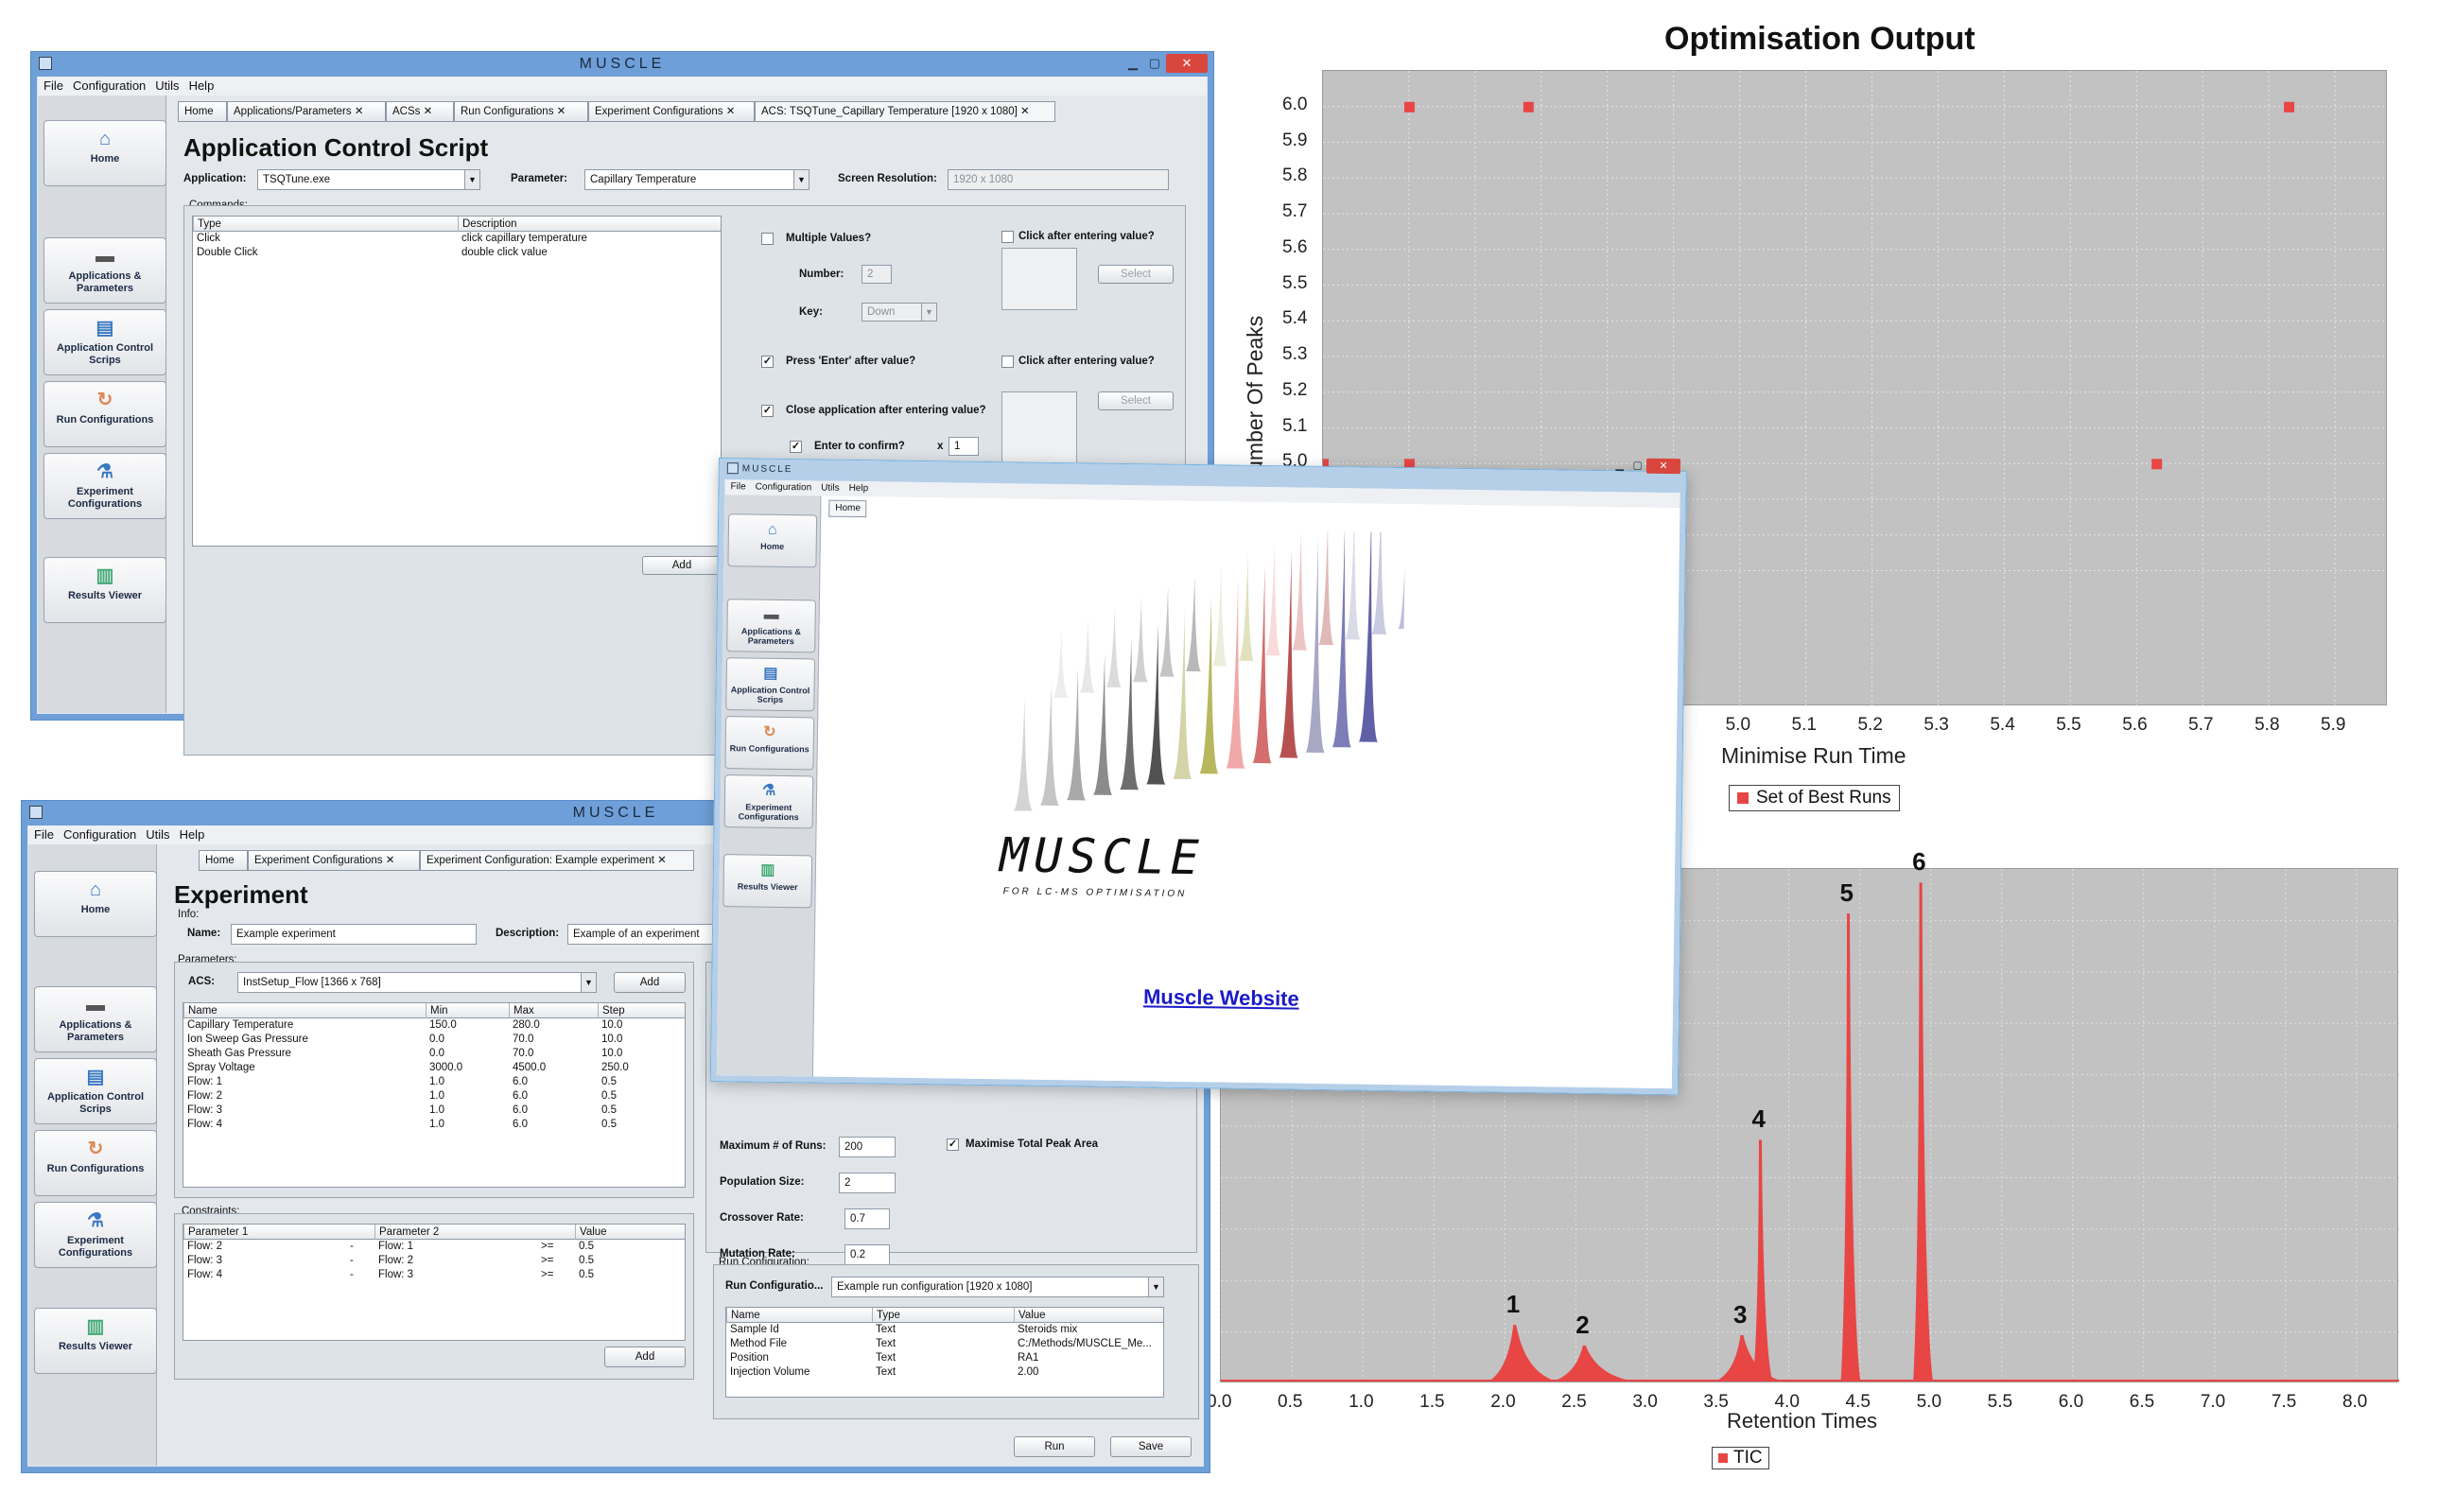 The height and width of the screenshot is (1512, 2437). I want to click on table-row: Flow: 4 1.0 6.0 0.5, so click(434, 1125).